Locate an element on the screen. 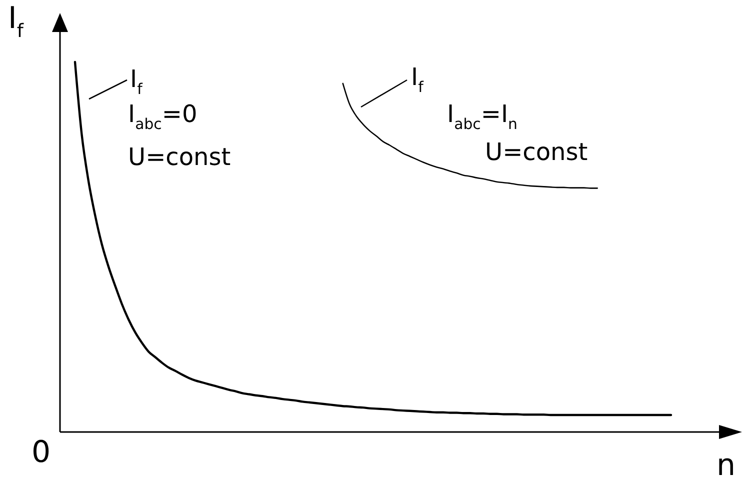 The height and width of the screenshot is (482, 742). annotation: I$_{abc}$=I$_{n}$ is located at coordinates (482, 117).